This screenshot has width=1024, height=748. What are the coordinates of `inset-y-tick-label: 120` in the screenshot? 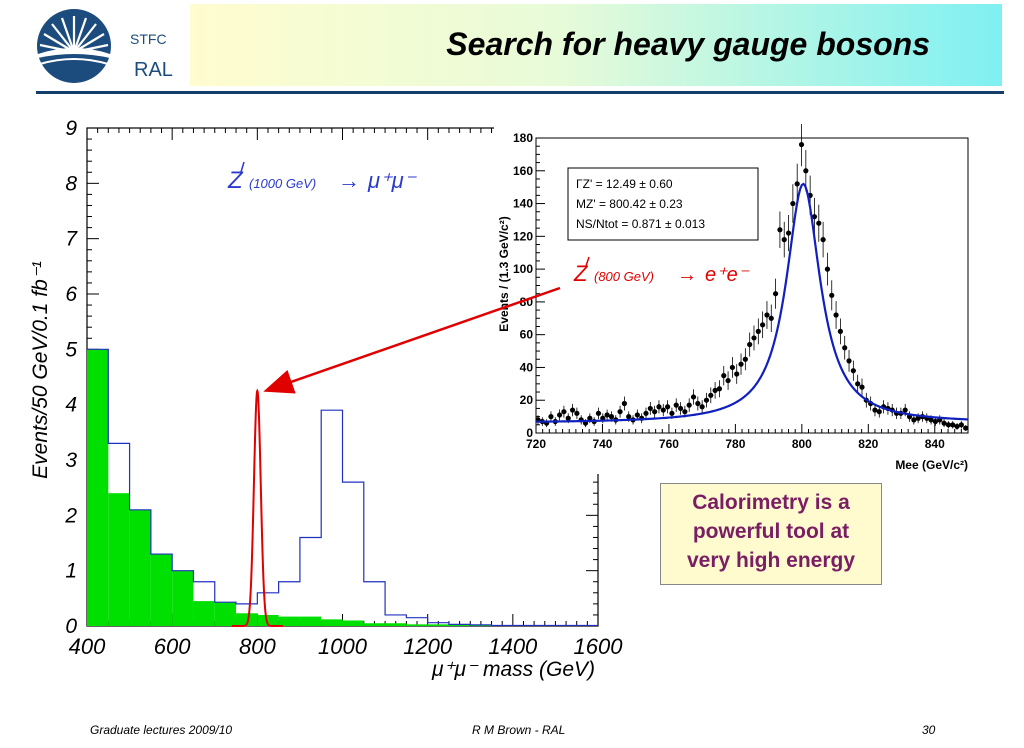 It's located at (523, 236).